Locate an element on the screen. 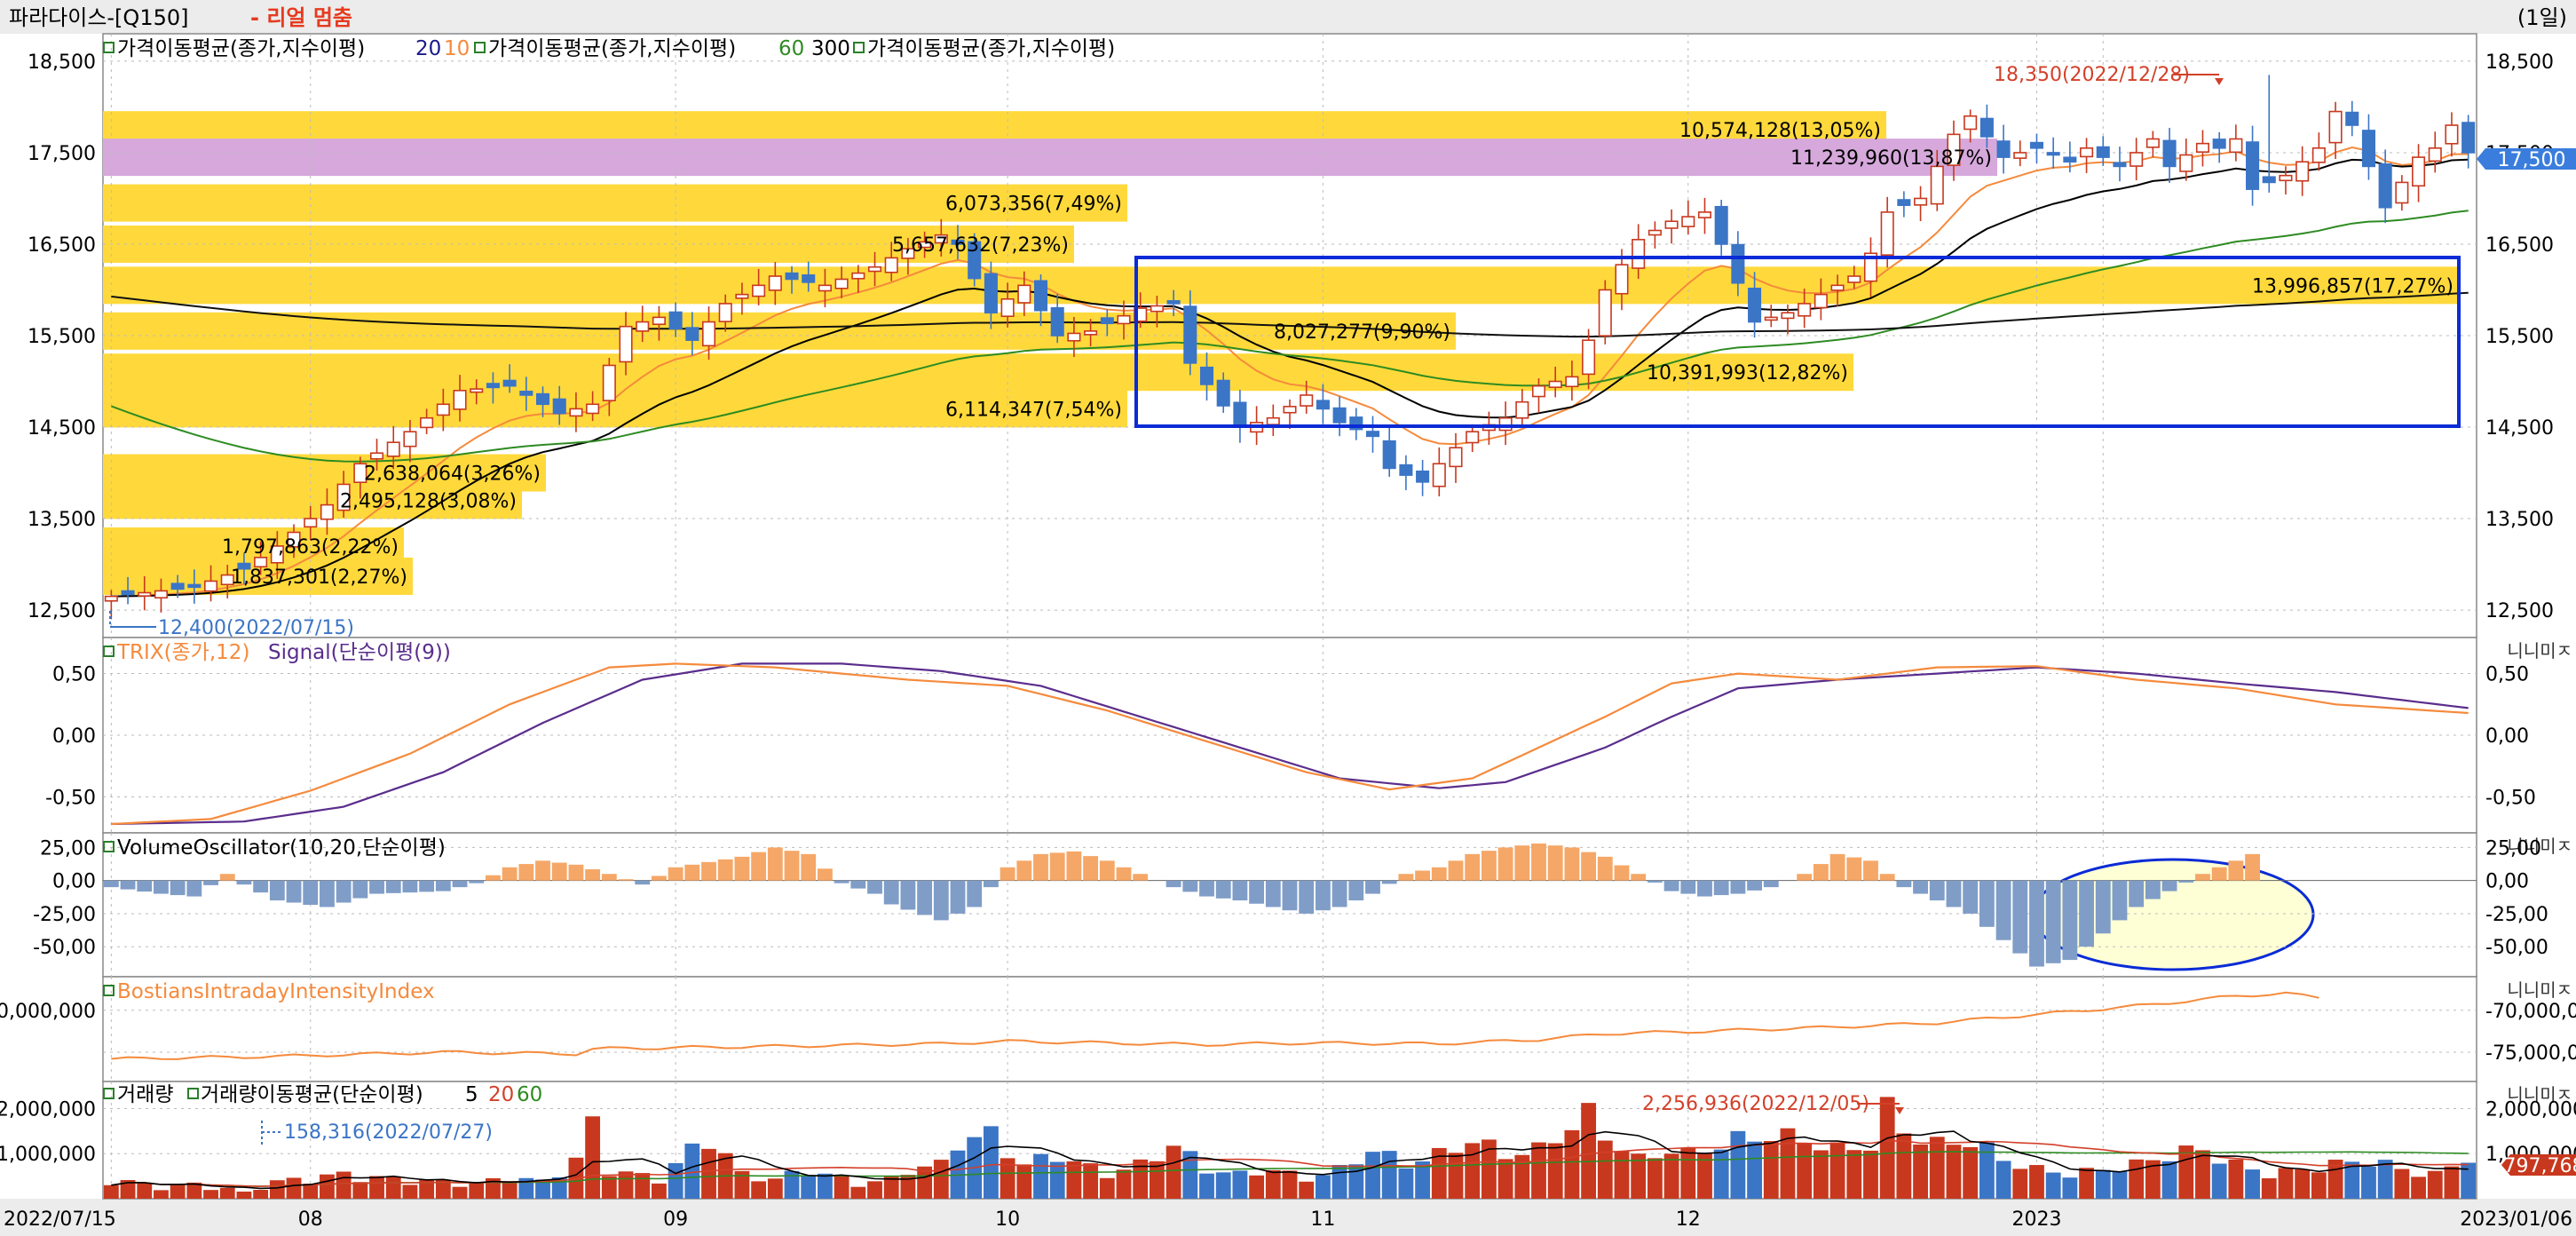 This screenshot has height=1236, width=2576. trix-legend: TRIX(종가,12) Signal(단순이평(9)) is located at coordinates (277, 652).